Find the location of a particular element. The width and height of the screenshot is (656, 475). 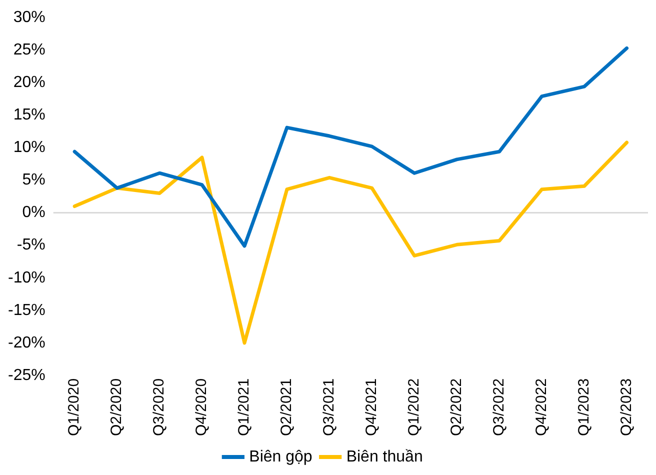

y-tick-label: -15% is located at coordinates (27, 310).